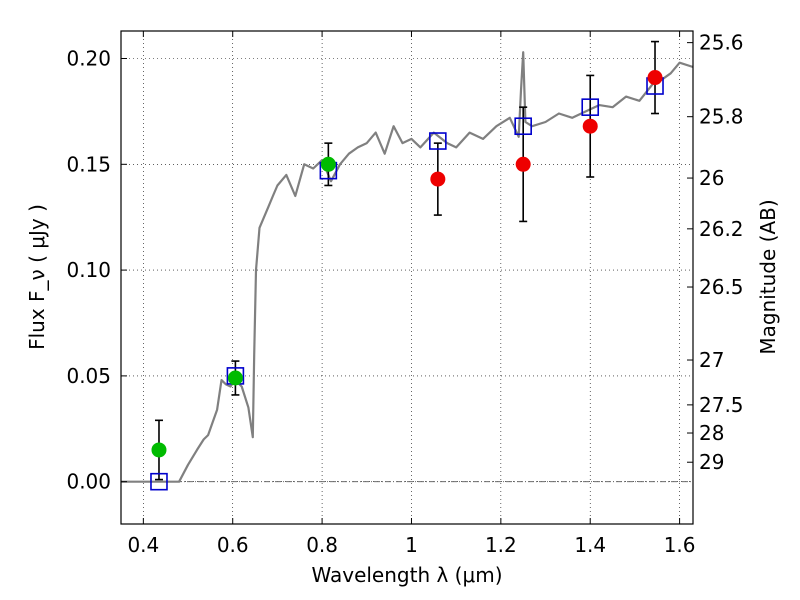 Image resolution: width=800 pixels, height=600 pixels. What do you see at coordinates (721, 117) in the screenshot?
I see `magnitude-tick-label: 25.8` at bounding box center [721, 117].